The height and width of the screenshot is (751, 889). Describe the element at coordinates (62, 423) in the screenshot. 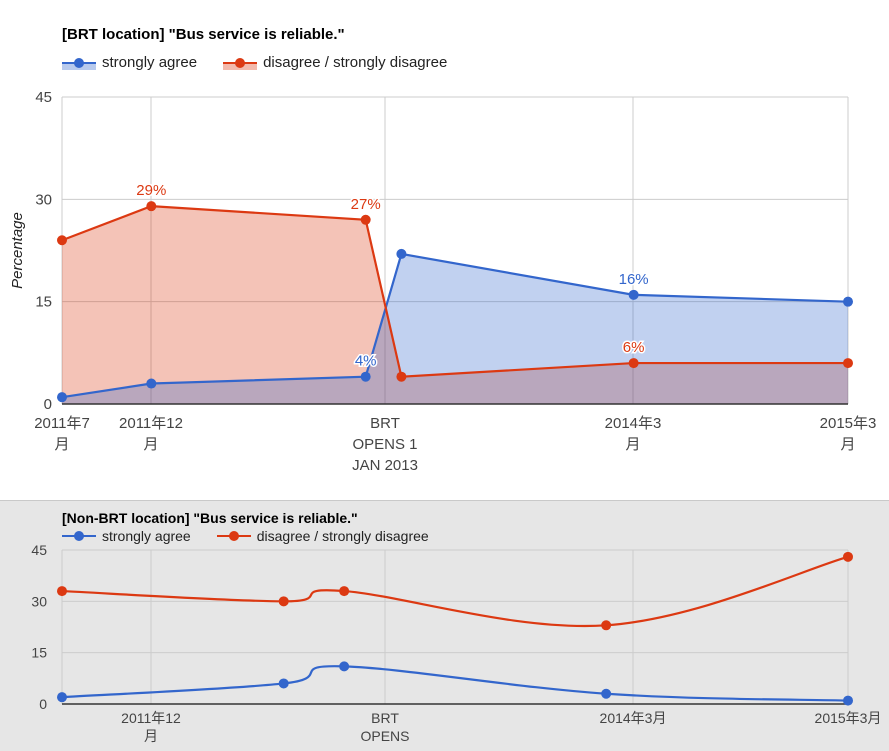

I see `x-tick-label: 2011年7` at that location.